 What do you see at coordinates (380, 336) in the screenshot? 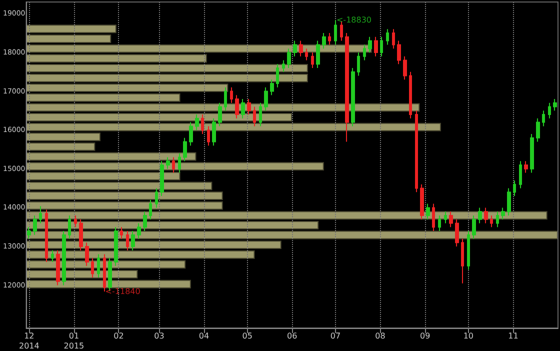
I see `x-tick-label: 08` at bounding box center [380, 336].